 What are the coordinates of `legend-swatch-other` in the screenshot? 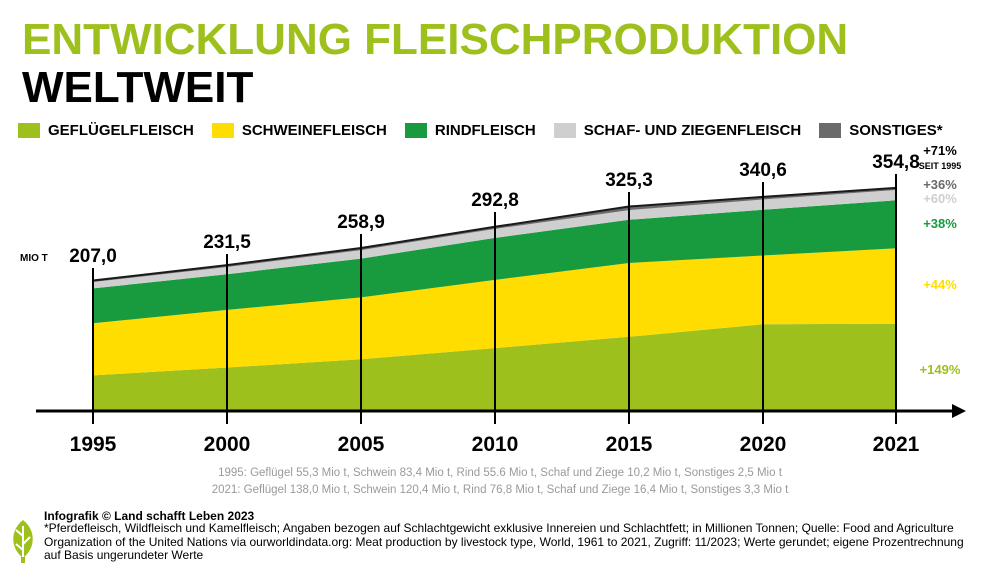 It's located at (830, 130).